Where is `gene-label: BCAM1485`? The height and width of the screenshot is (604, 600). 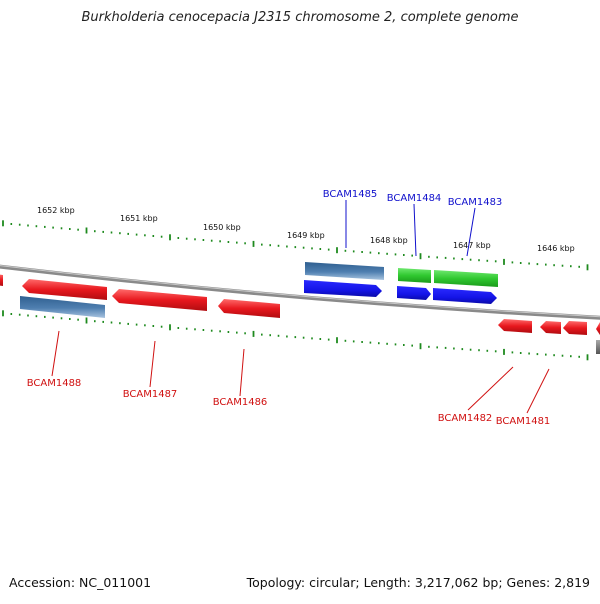 gene-label: BCAM1485 is located at coordinates (350, 194).